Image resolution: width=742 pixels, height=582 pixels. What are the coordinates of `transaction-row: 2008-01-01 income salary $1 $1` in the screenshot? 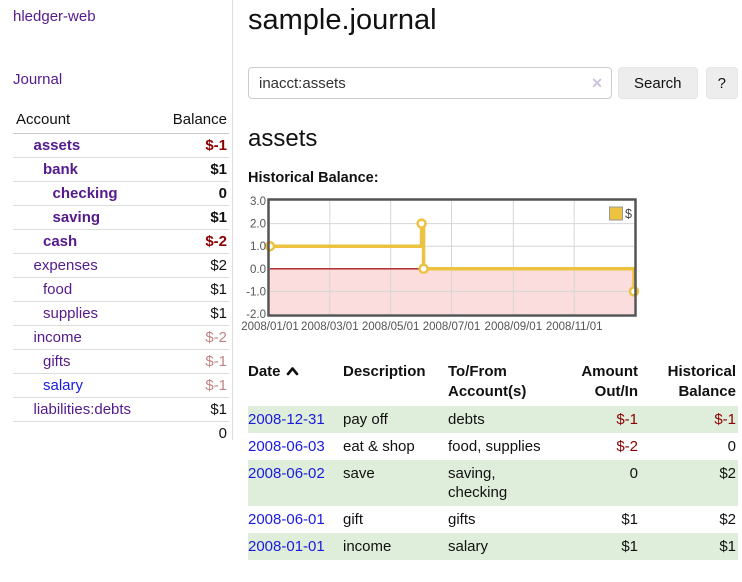 It's located at (493, 546).